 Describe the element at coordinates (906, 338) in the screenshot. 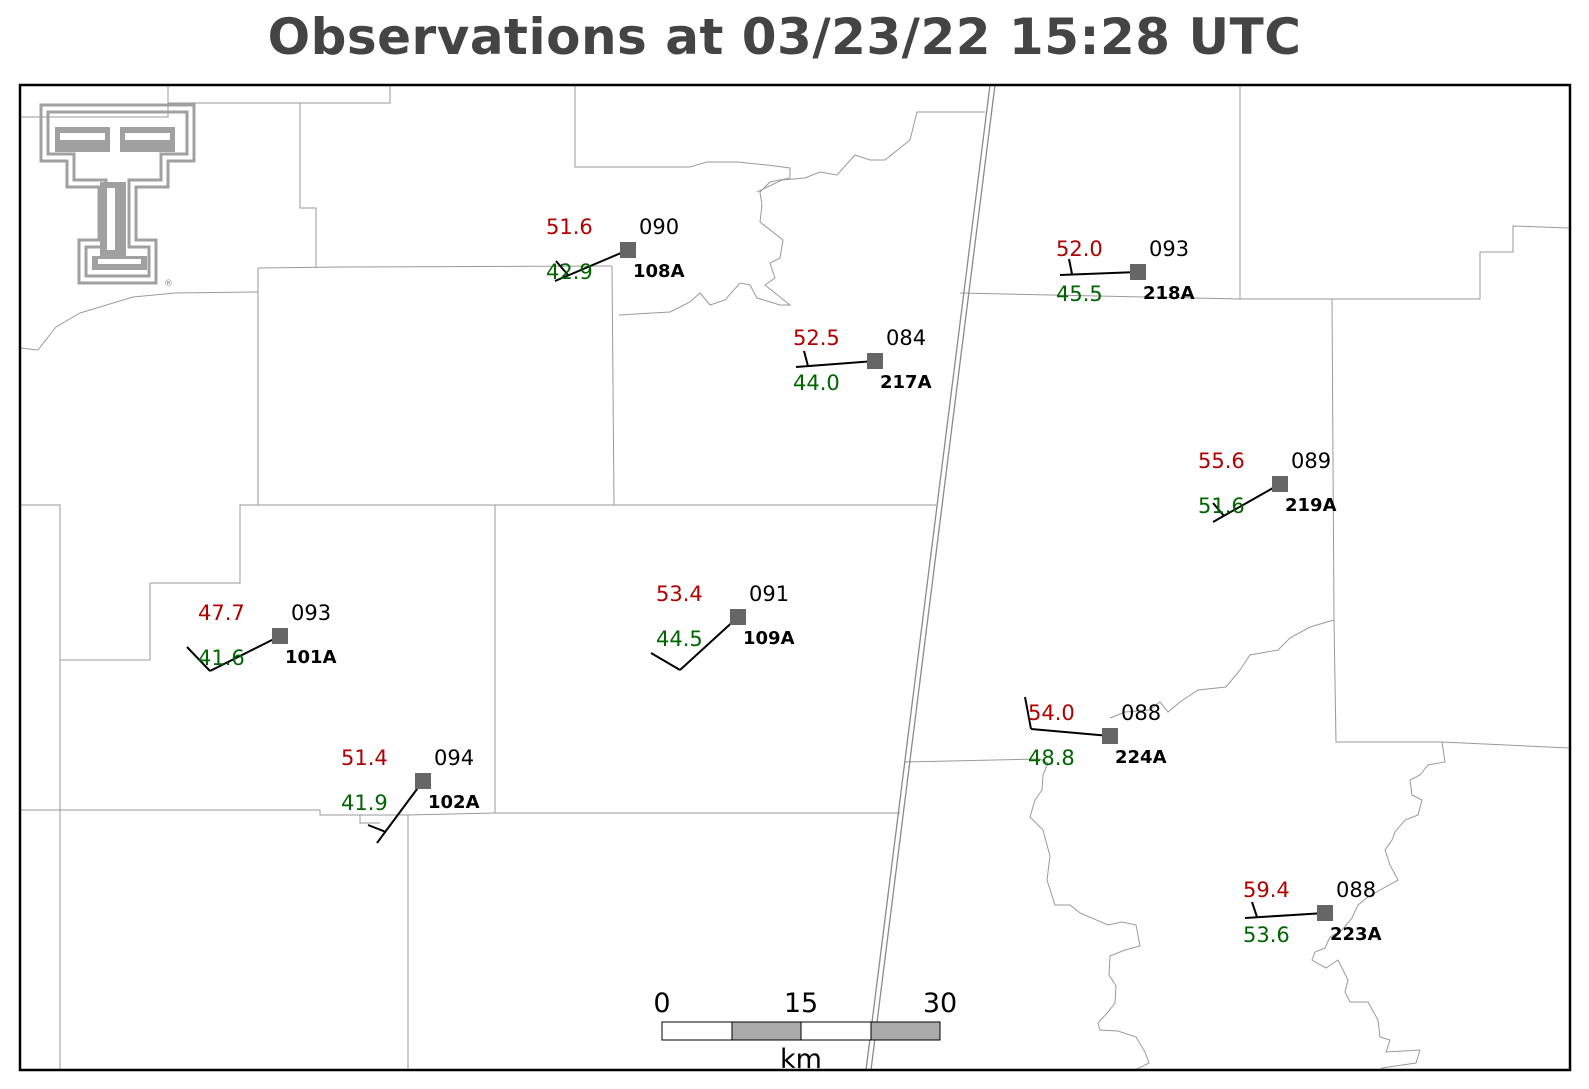

I see `humidity-label: 084` at that location.